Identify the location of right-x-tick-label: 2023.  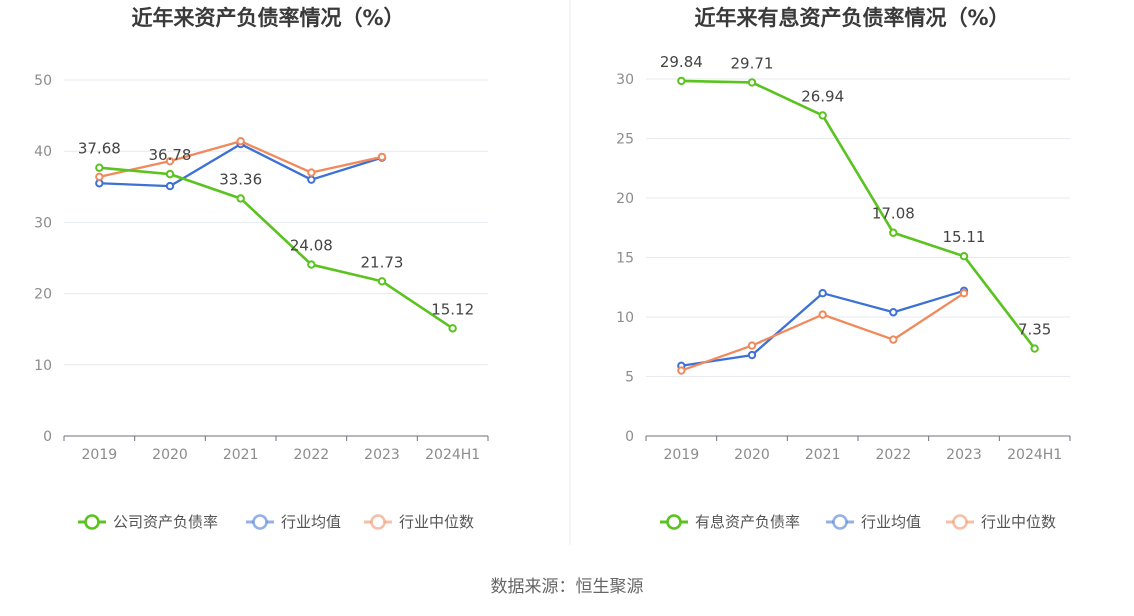
(964, 455).